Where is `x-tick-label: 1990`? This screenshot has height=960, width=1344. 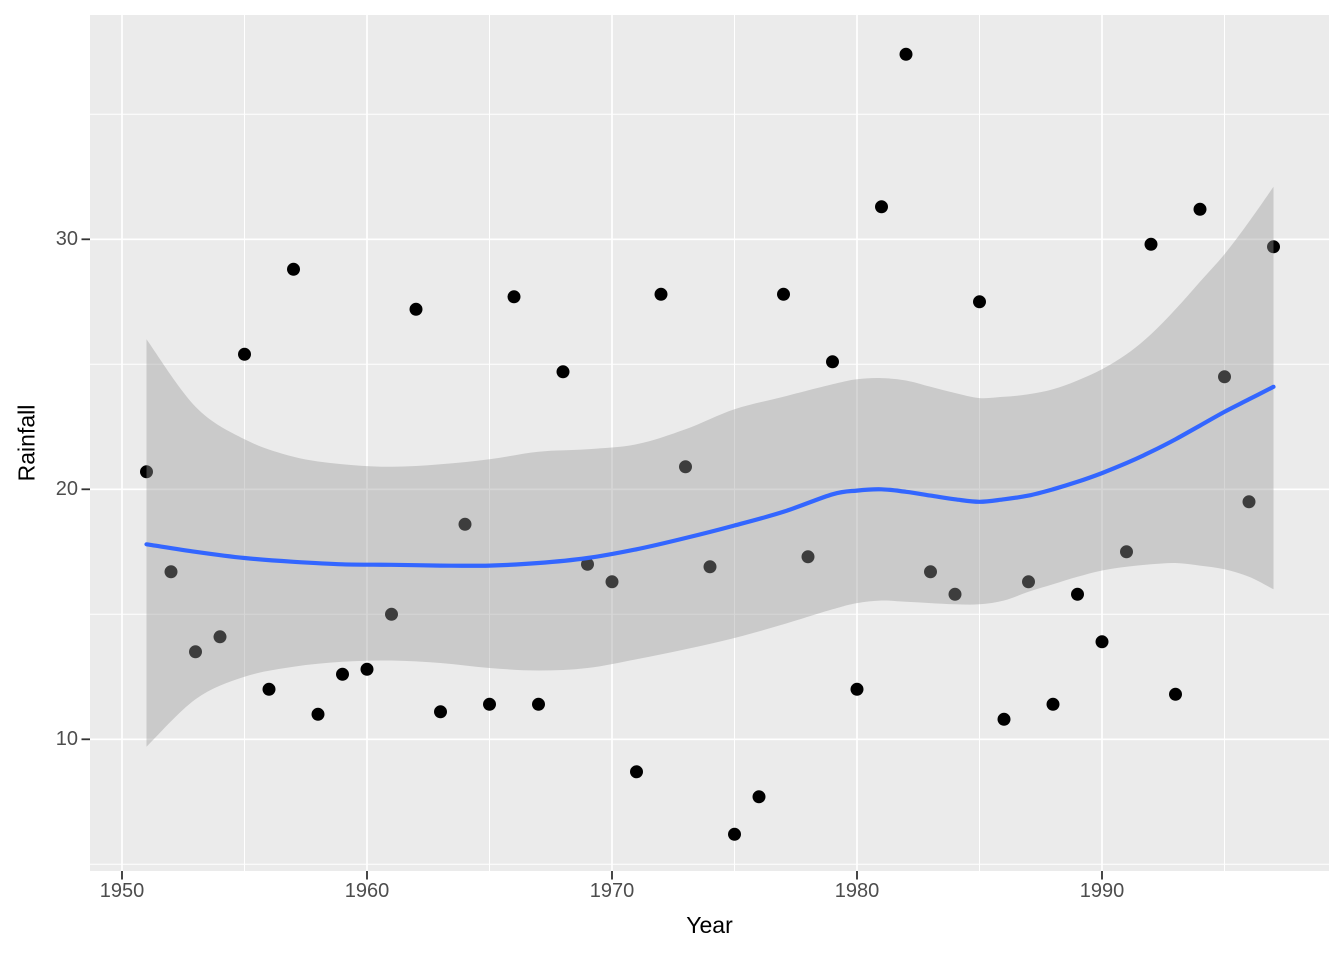 x-tick-label: 1990 is located at coordinates (1102, 891).